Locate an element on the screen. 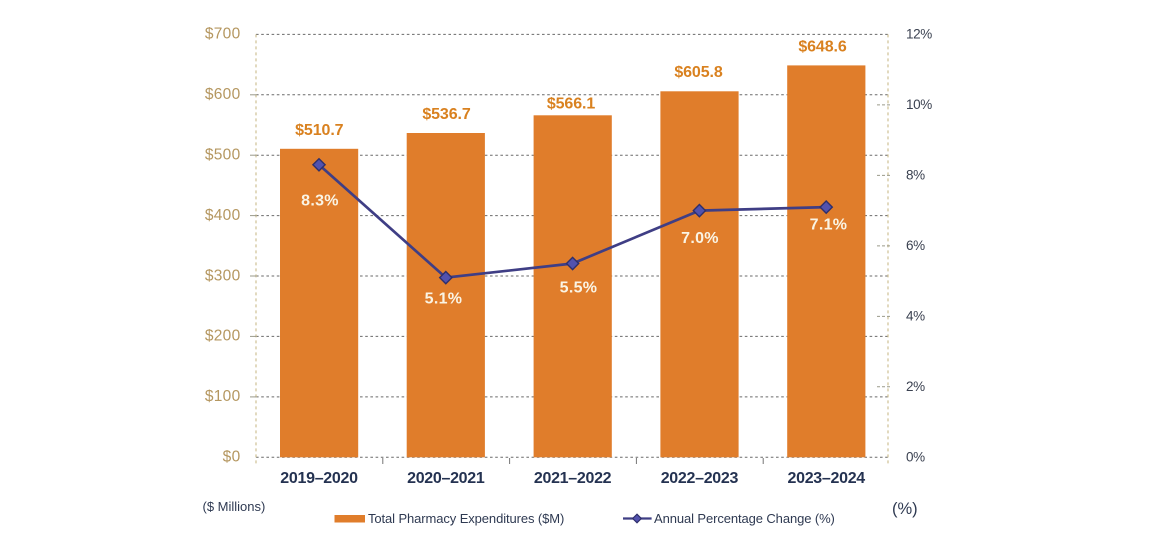  svg-text: 8.3% is located at coordinates (320, 200).